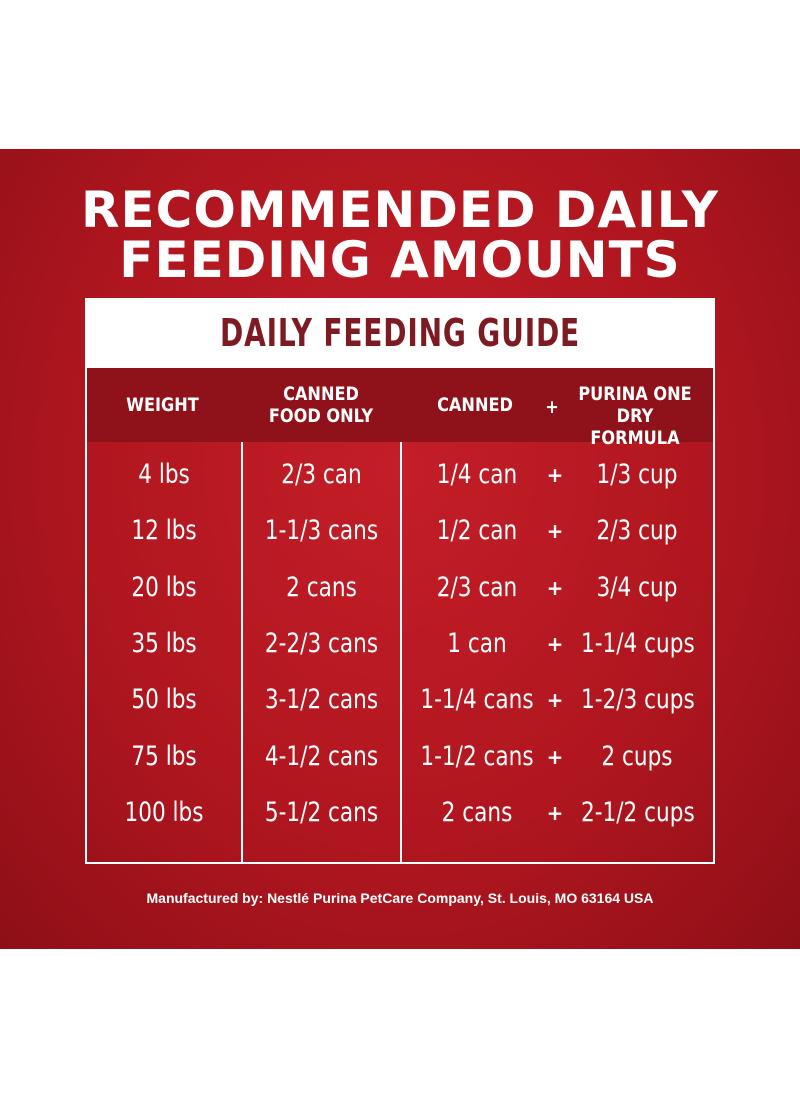 The image size is (800, 1096). Describe the element at coordinates (164, 700) in the screenshot. I see `cell-weight: 50 lbs` at that location.